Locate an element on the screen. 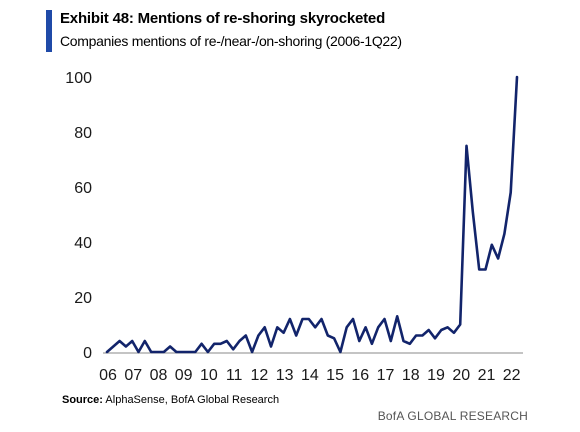 The image size is (580, 432). y-axis-ticks: 0 20 40 60 80 100 is located at coordinates (78, 216).